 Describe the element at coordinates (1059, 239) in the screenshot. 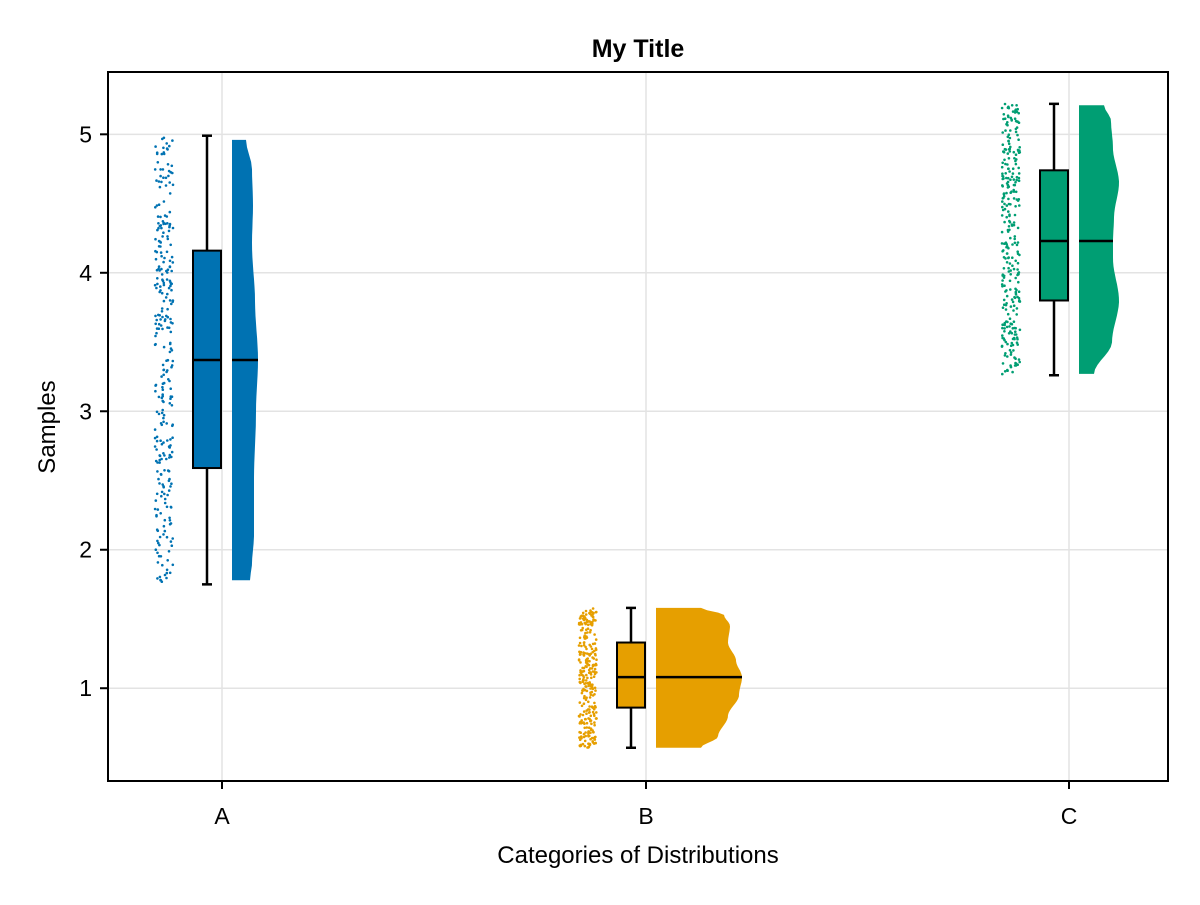

I see `raincloud-C` at that location.